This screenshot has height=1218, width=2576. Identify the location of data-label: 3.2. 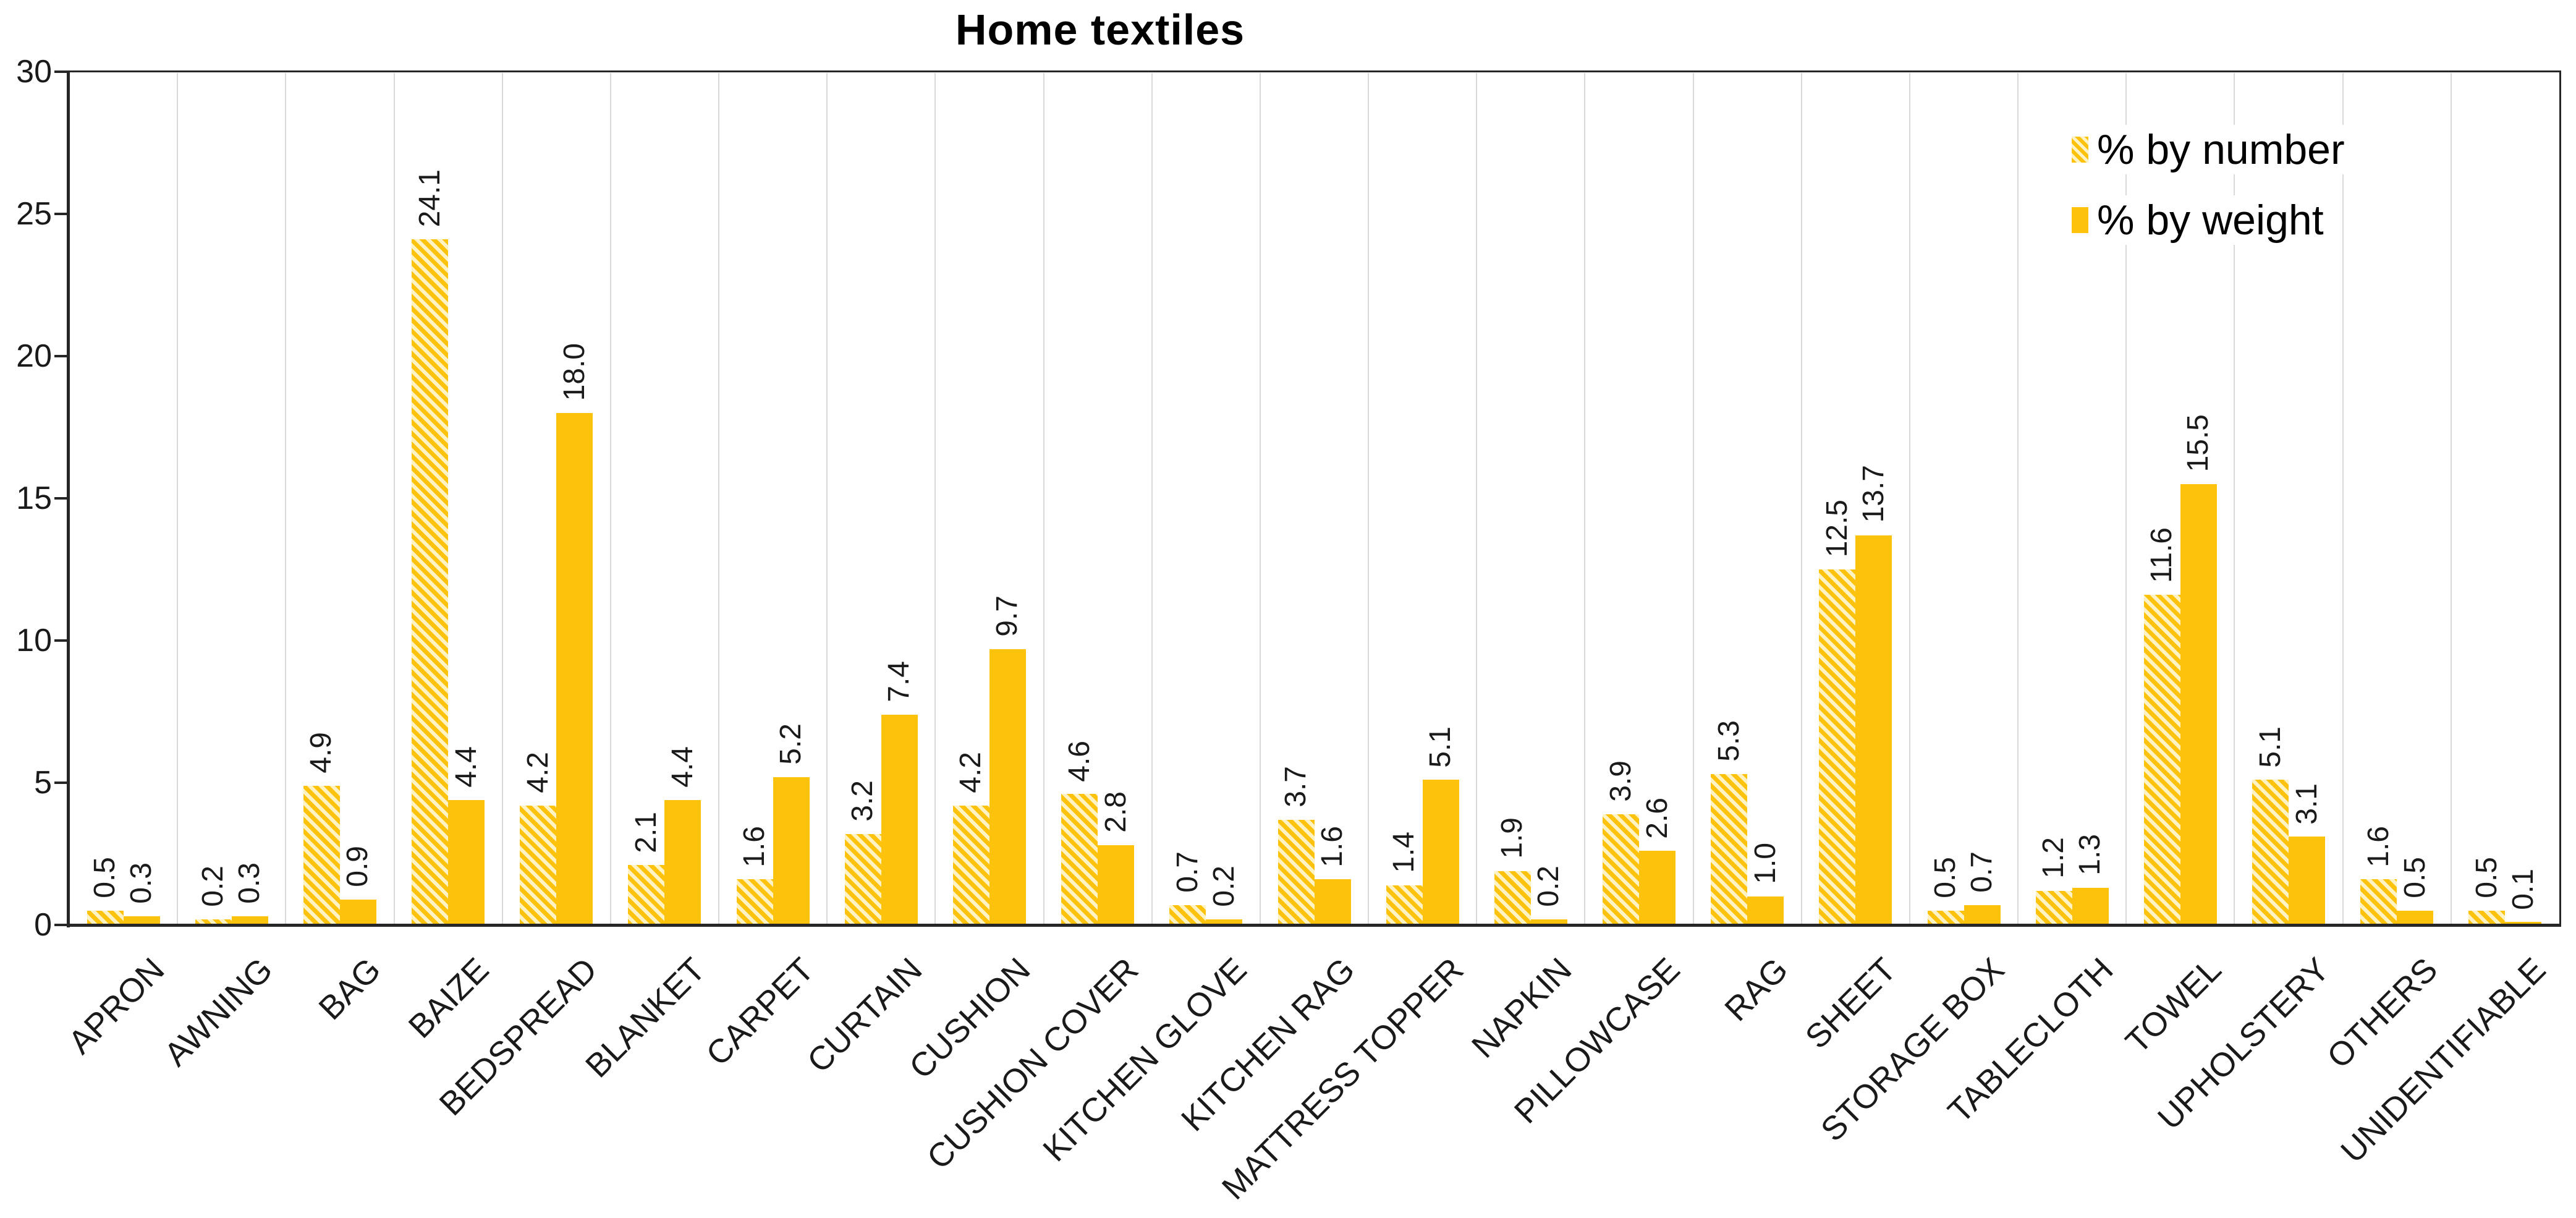
(862, 801).